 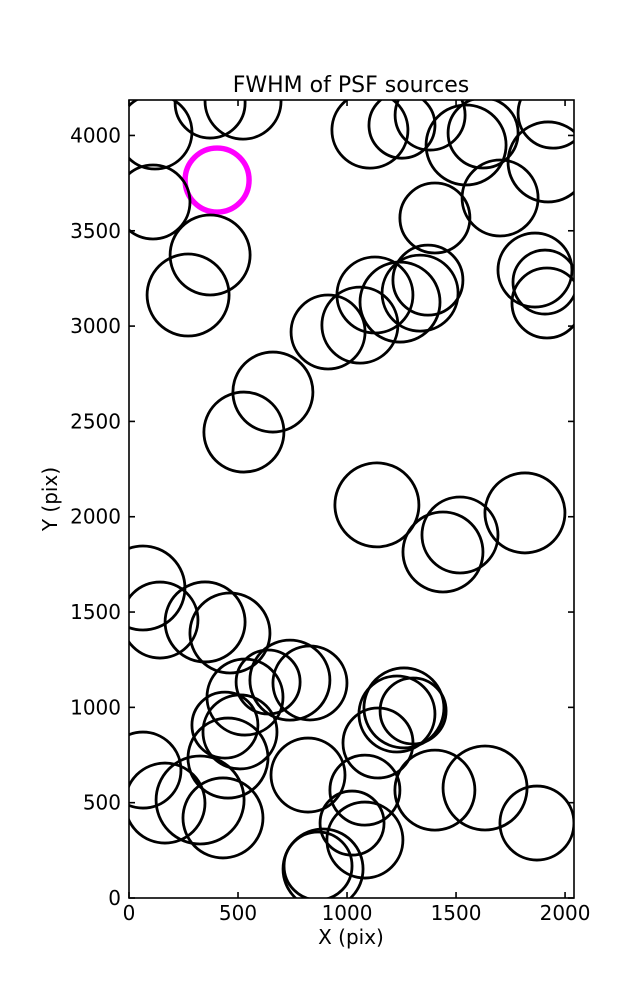 What do you see at coordinates (565, 913) in the screenshot?
I see `x-tick-label: 2000` at bounding box center [565, 913].